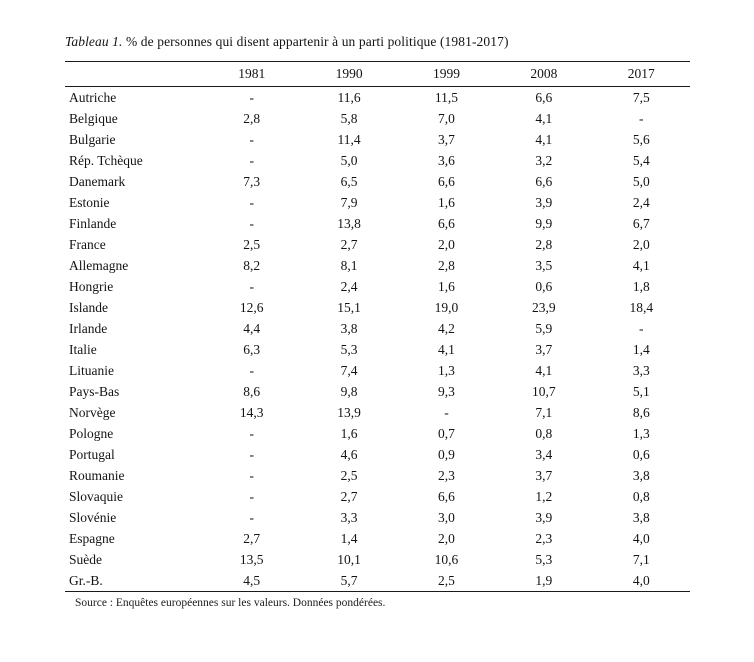 The image size is (754, 662). I want to click on value-cell: 4,6, so click(349, 454).